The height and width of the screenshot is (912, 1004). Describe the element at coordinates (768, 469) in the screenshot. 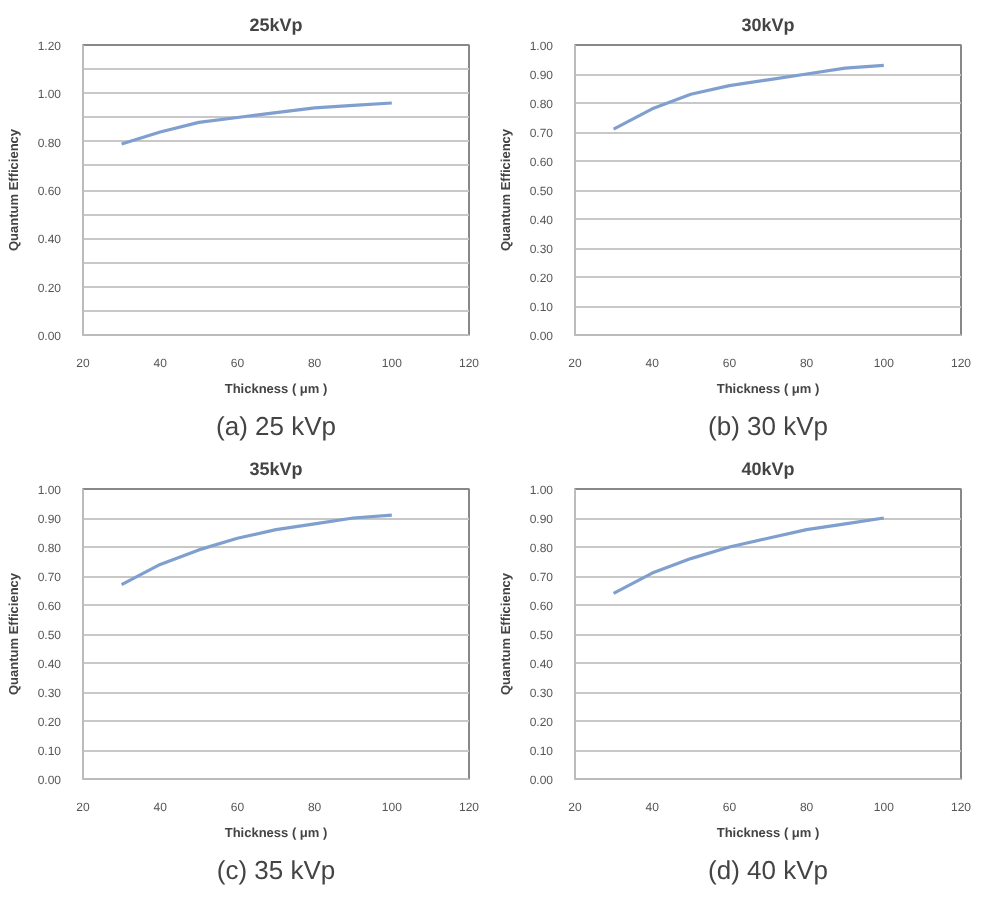

I see `chart-title: 40kVp` at that location.